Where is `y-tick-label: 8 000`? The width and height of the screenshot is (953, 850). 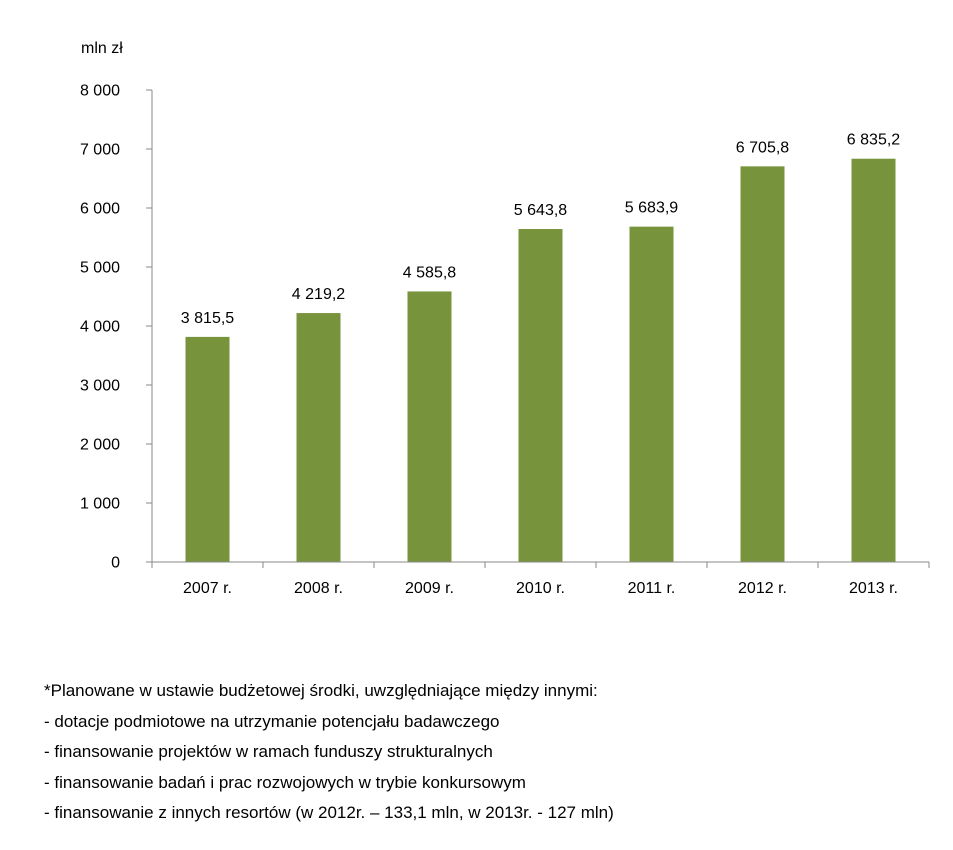
y-tick-label: 8 000 is located at coordinates (100, 91).